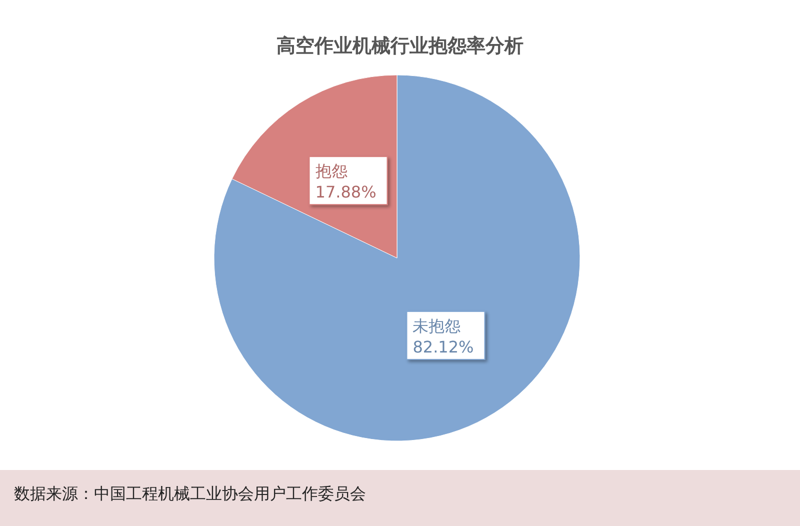  I want to click on slice-label: 抱怨, so click(331, 171).